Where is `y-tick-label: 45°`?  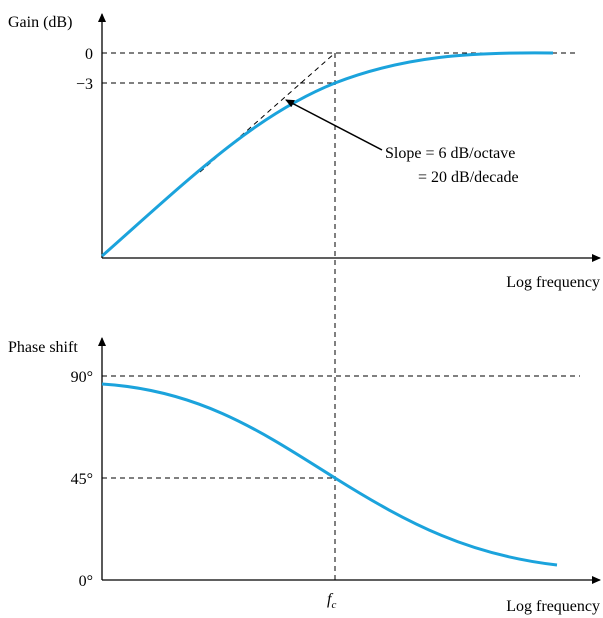
y-tick-label: 45° is located at coordinates (82, 479).